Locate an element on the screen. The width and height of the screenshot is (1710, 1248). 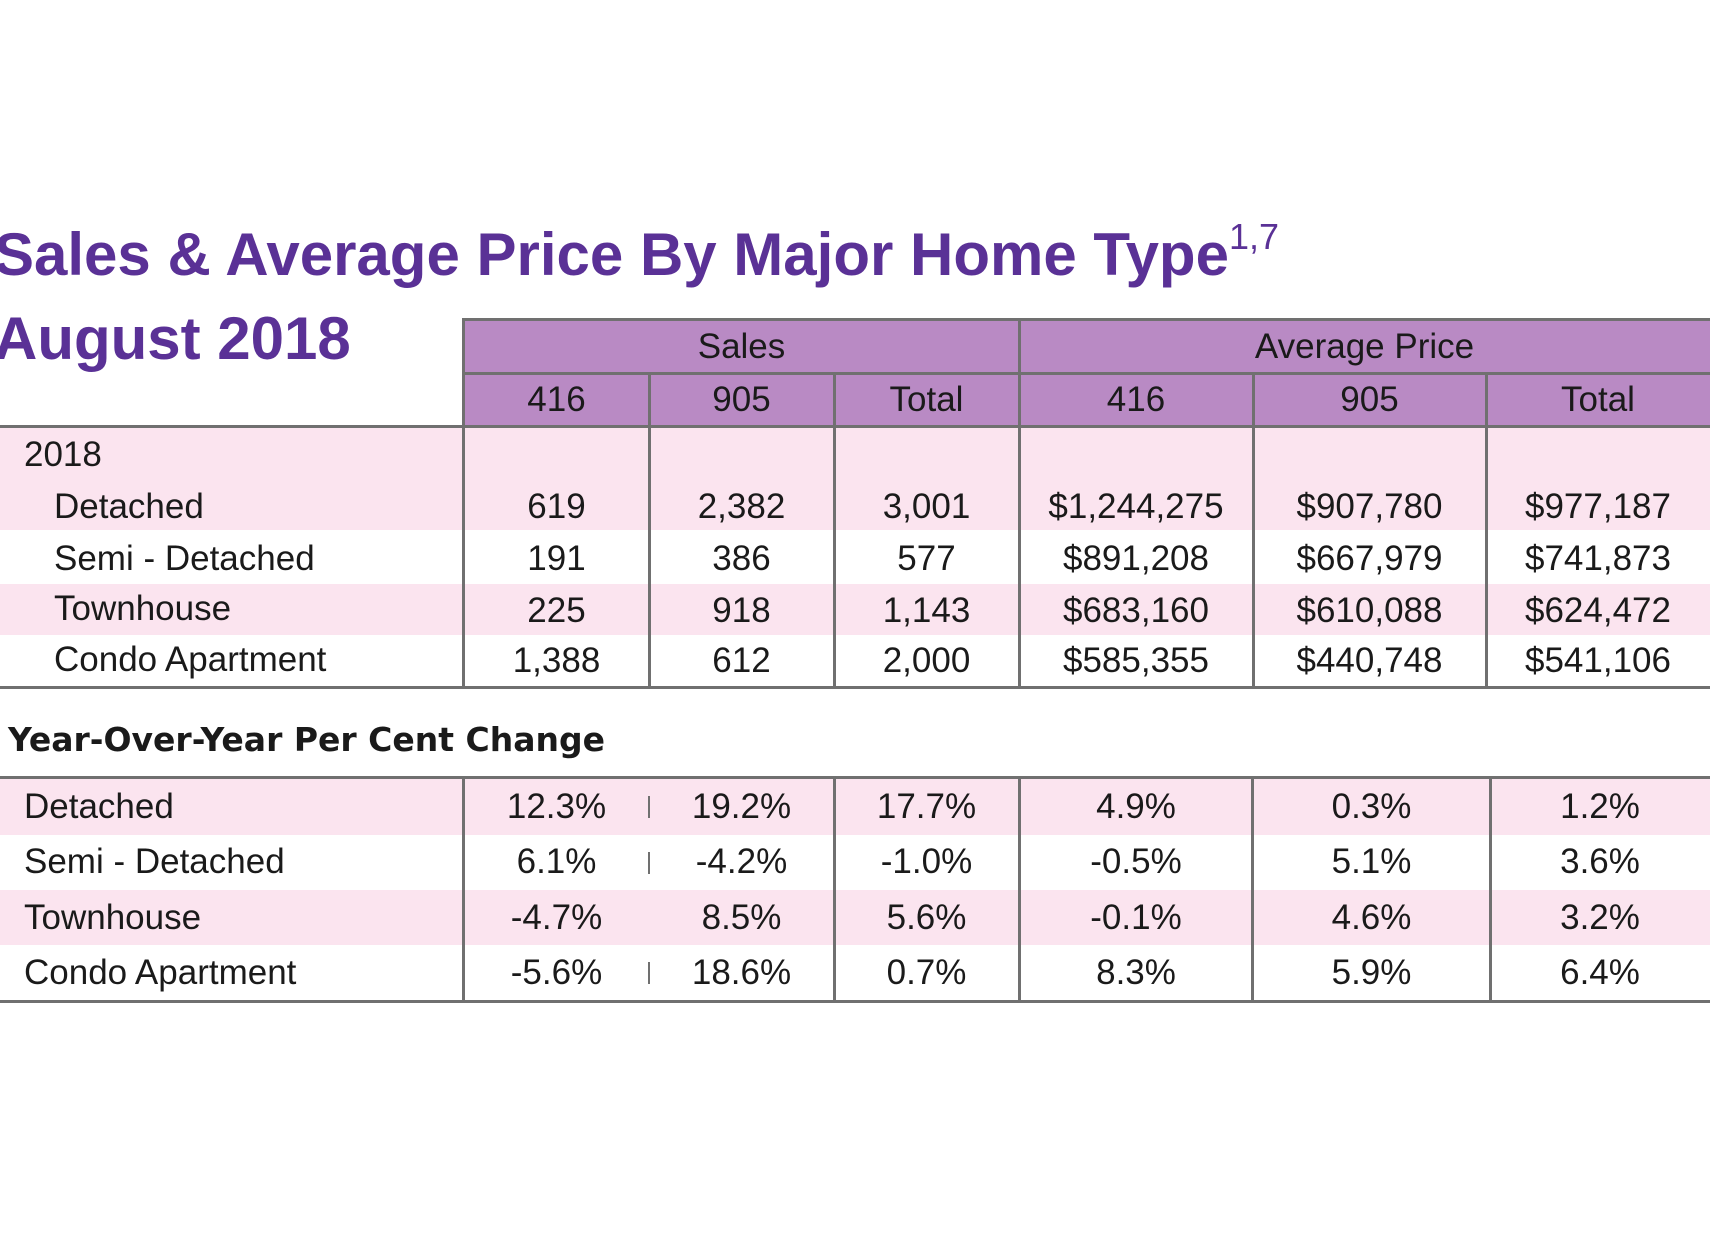
cell-price-total: 1.2% is located at coordinates (1600, 806).